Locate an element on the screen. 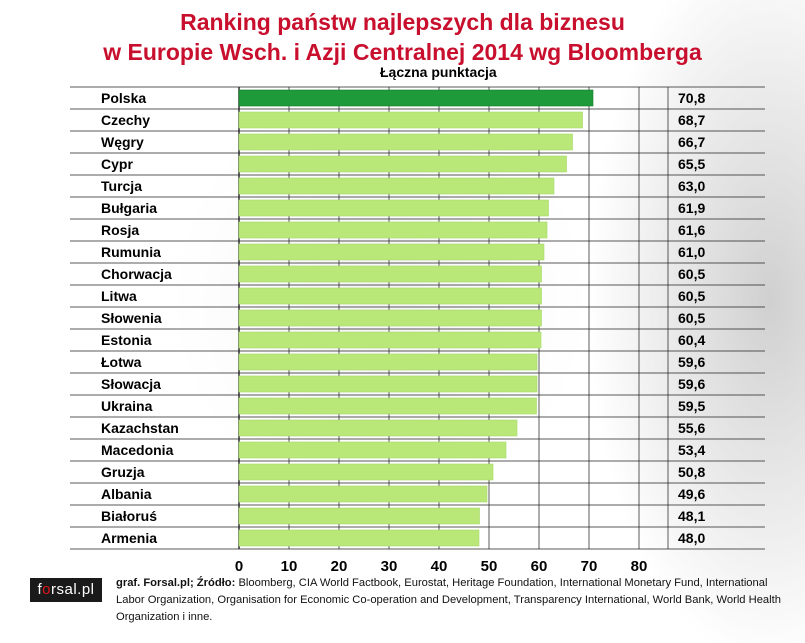  value-axis-label: Łączna punktacja is located at coordinates (438, 72).